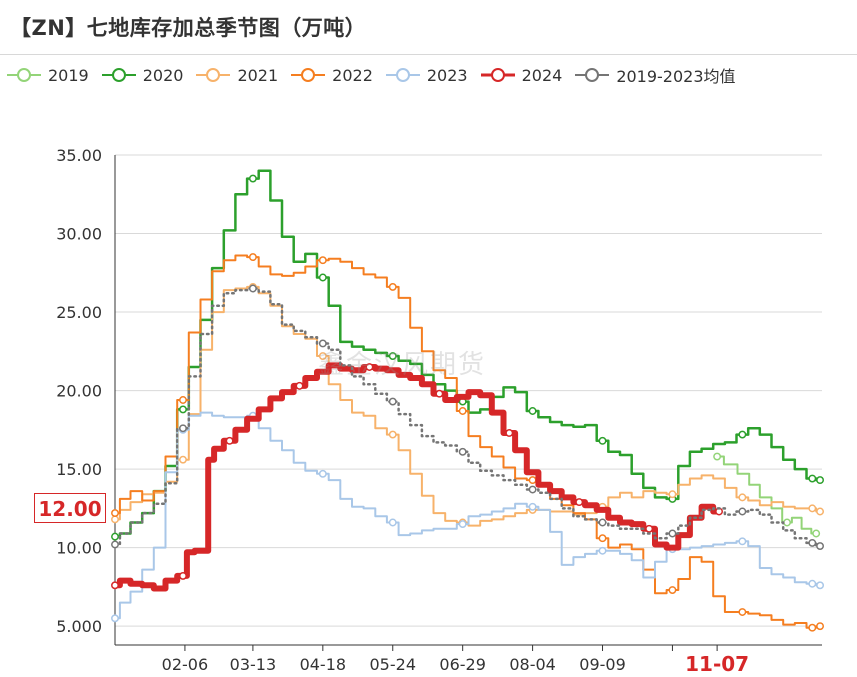 The height and width of the screenshot is (677, 857). I want to click on legend-label: 2019, so click(68, 75).